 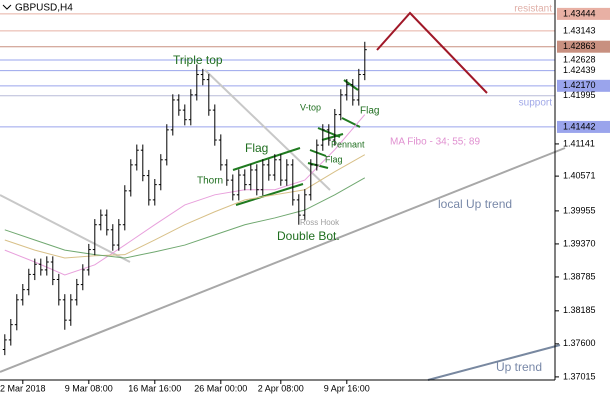 I want to click on level-label: 1.42439, so click(x=579, y=70).